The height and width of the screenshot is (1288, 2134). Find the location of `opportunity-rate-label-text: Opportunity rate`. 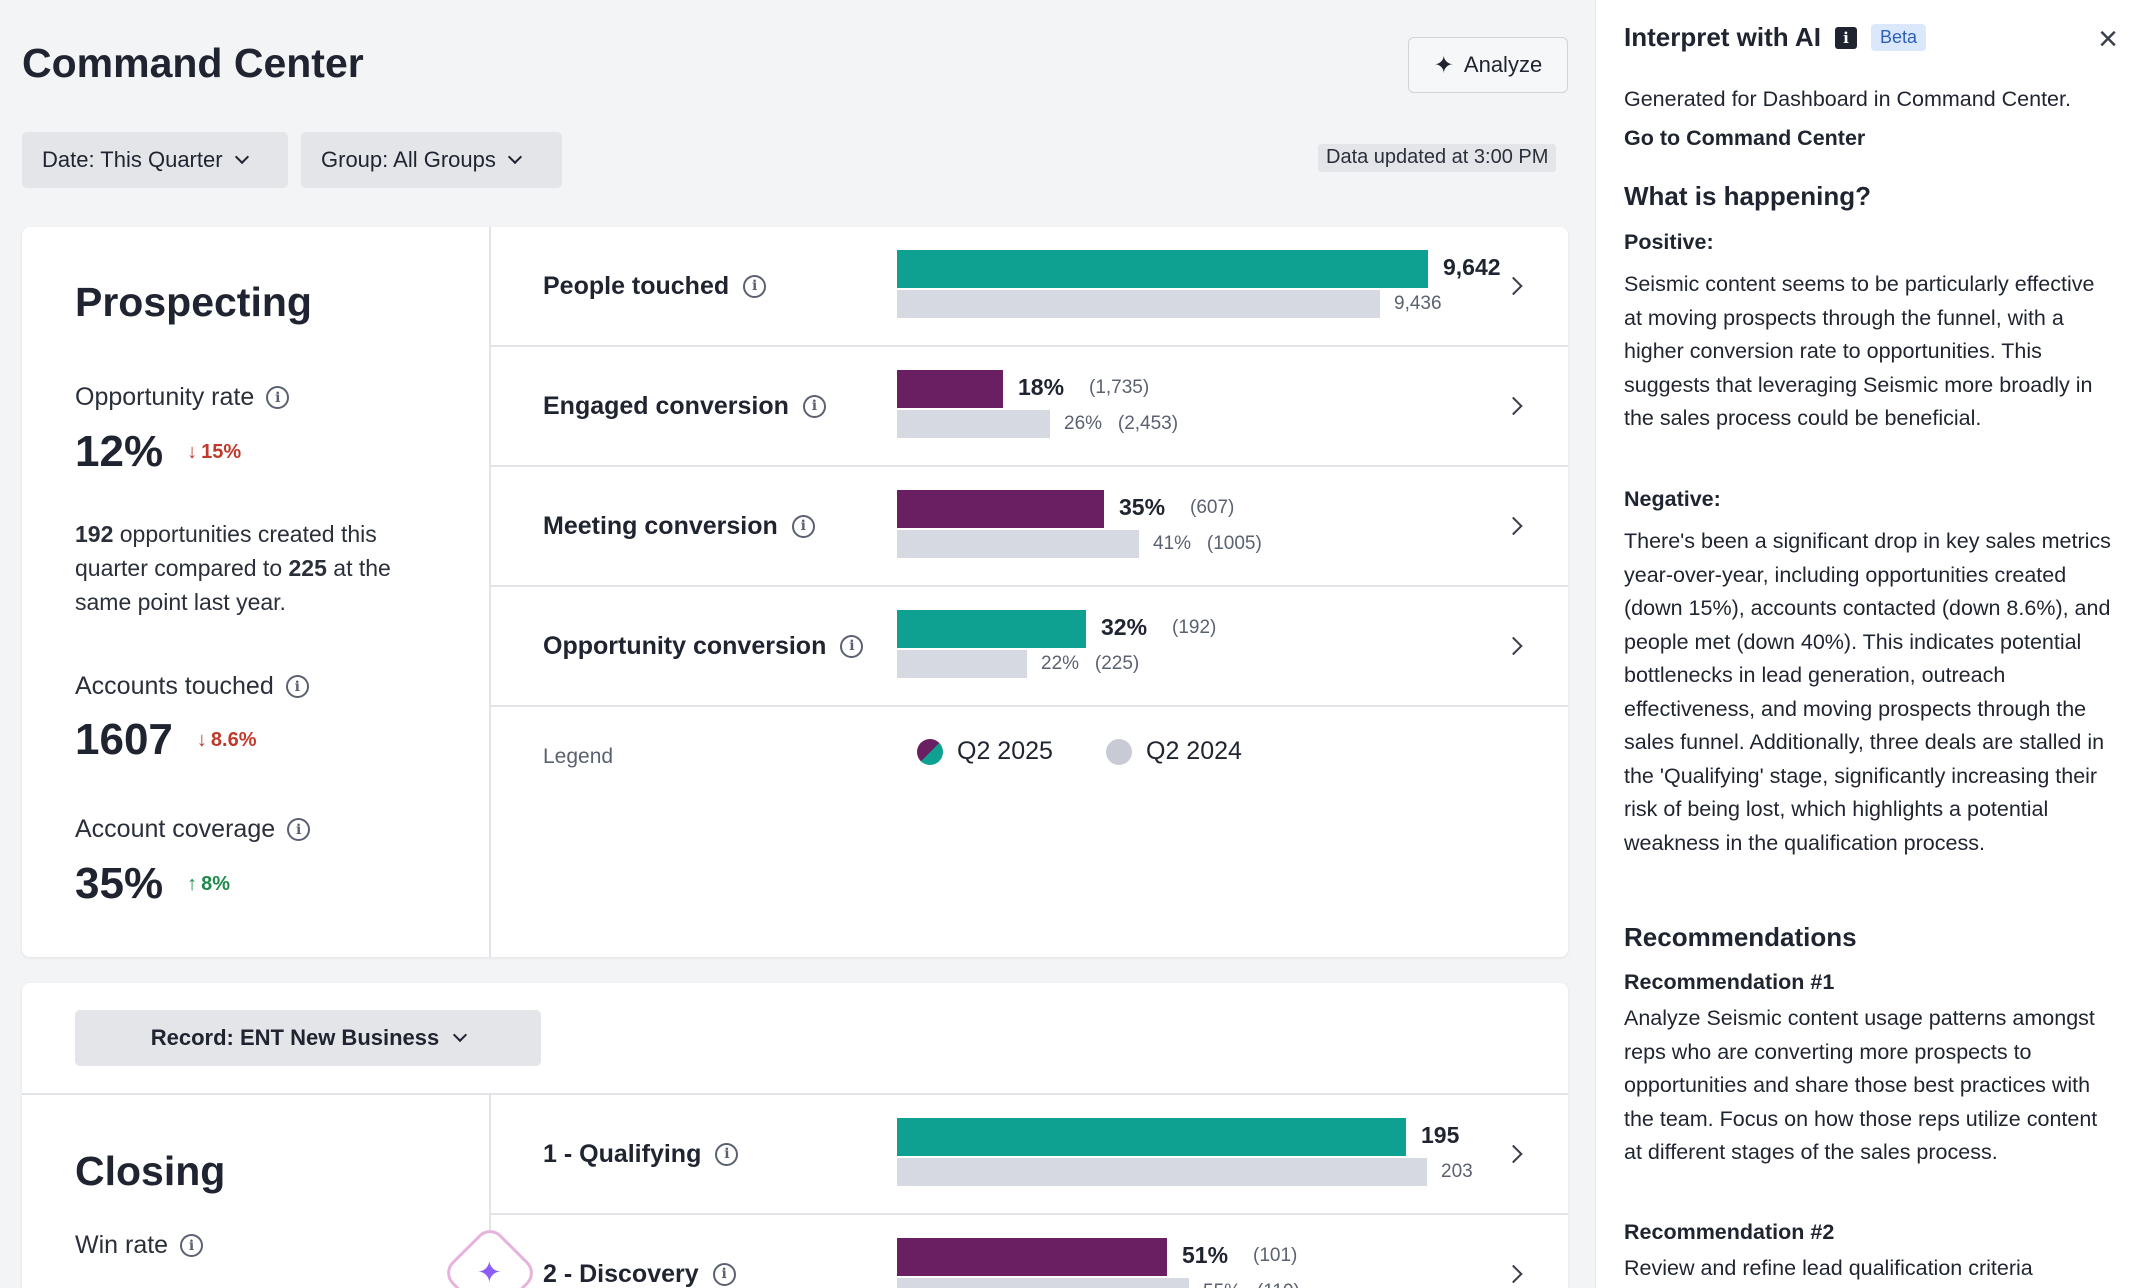

opportunity-rate-label-text: Opportunity rate is located at coordinates (165, 397).